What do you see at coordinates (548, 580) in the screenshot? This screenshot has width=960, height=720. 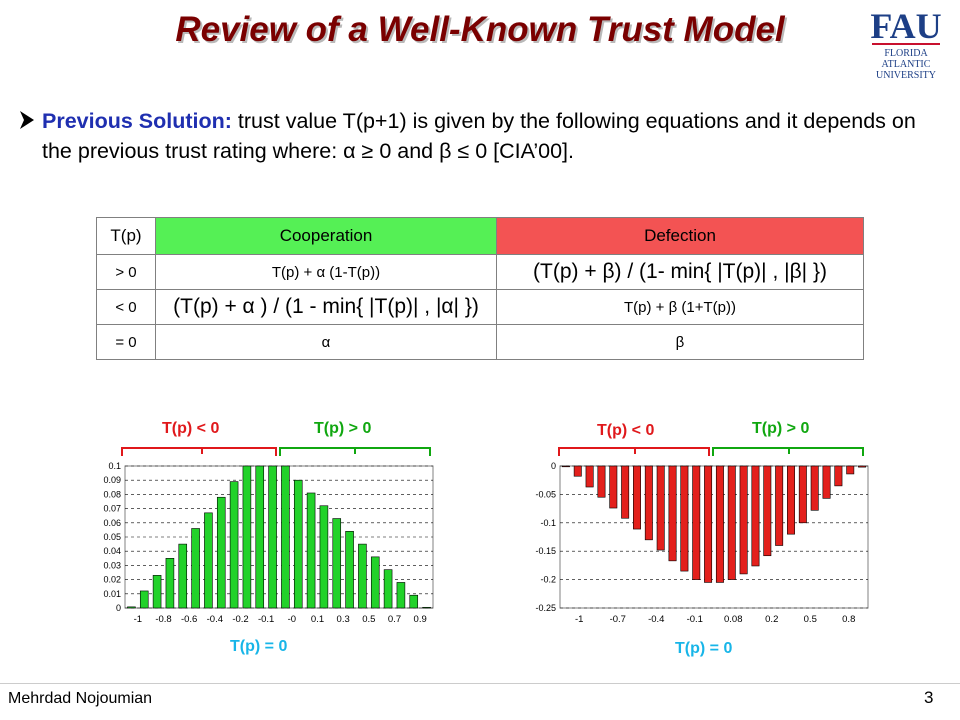 I see `y-tick-label: -0.2` at bounding box center [548, 580].